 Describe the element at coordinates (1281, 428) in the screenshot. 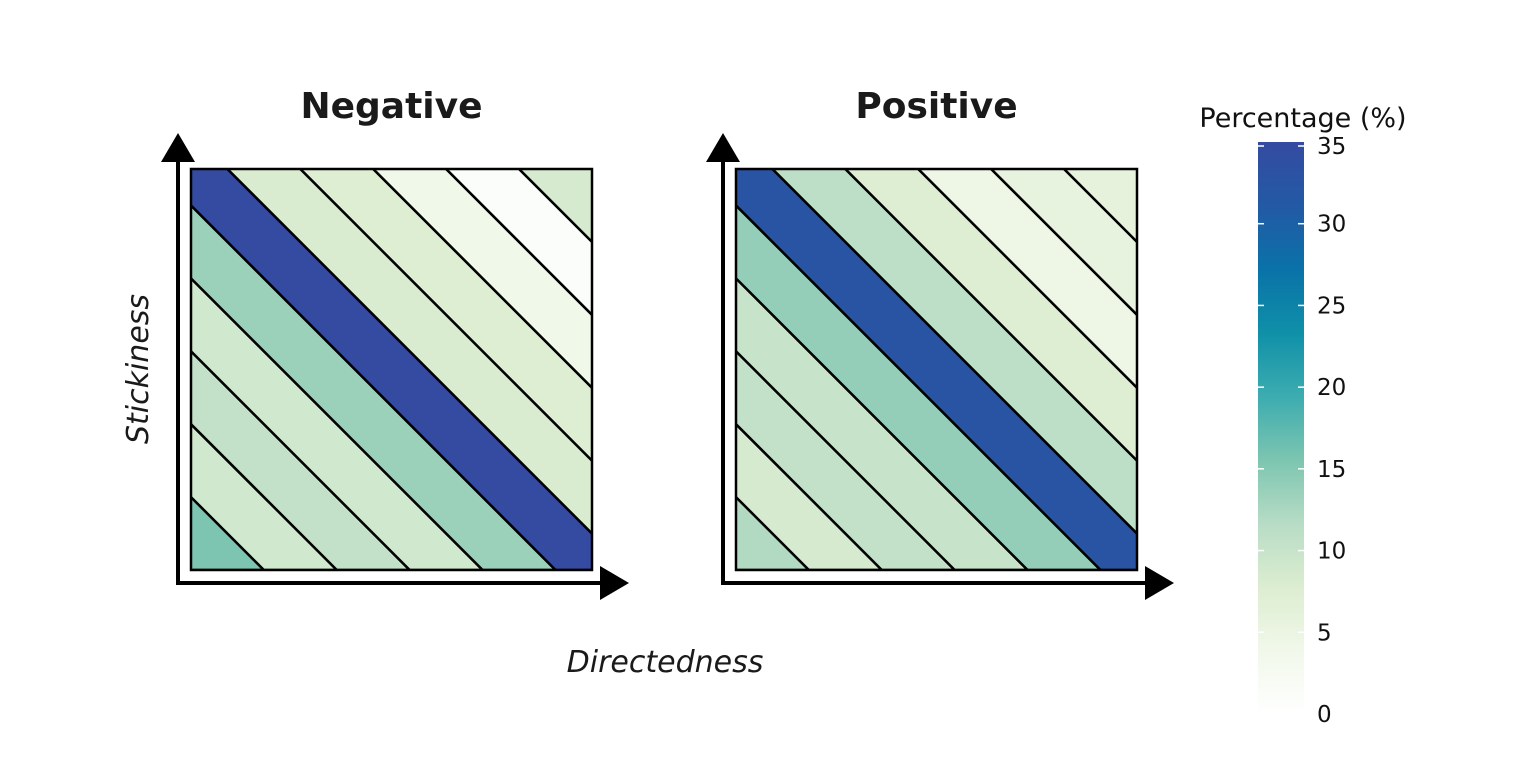

I see `legend-colorbar` at that location.